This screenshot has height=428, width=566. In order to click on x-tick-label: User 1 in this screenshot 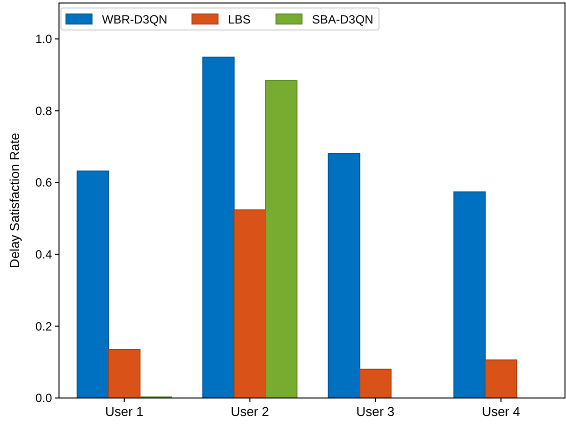, I will do `click(124, 411)`.